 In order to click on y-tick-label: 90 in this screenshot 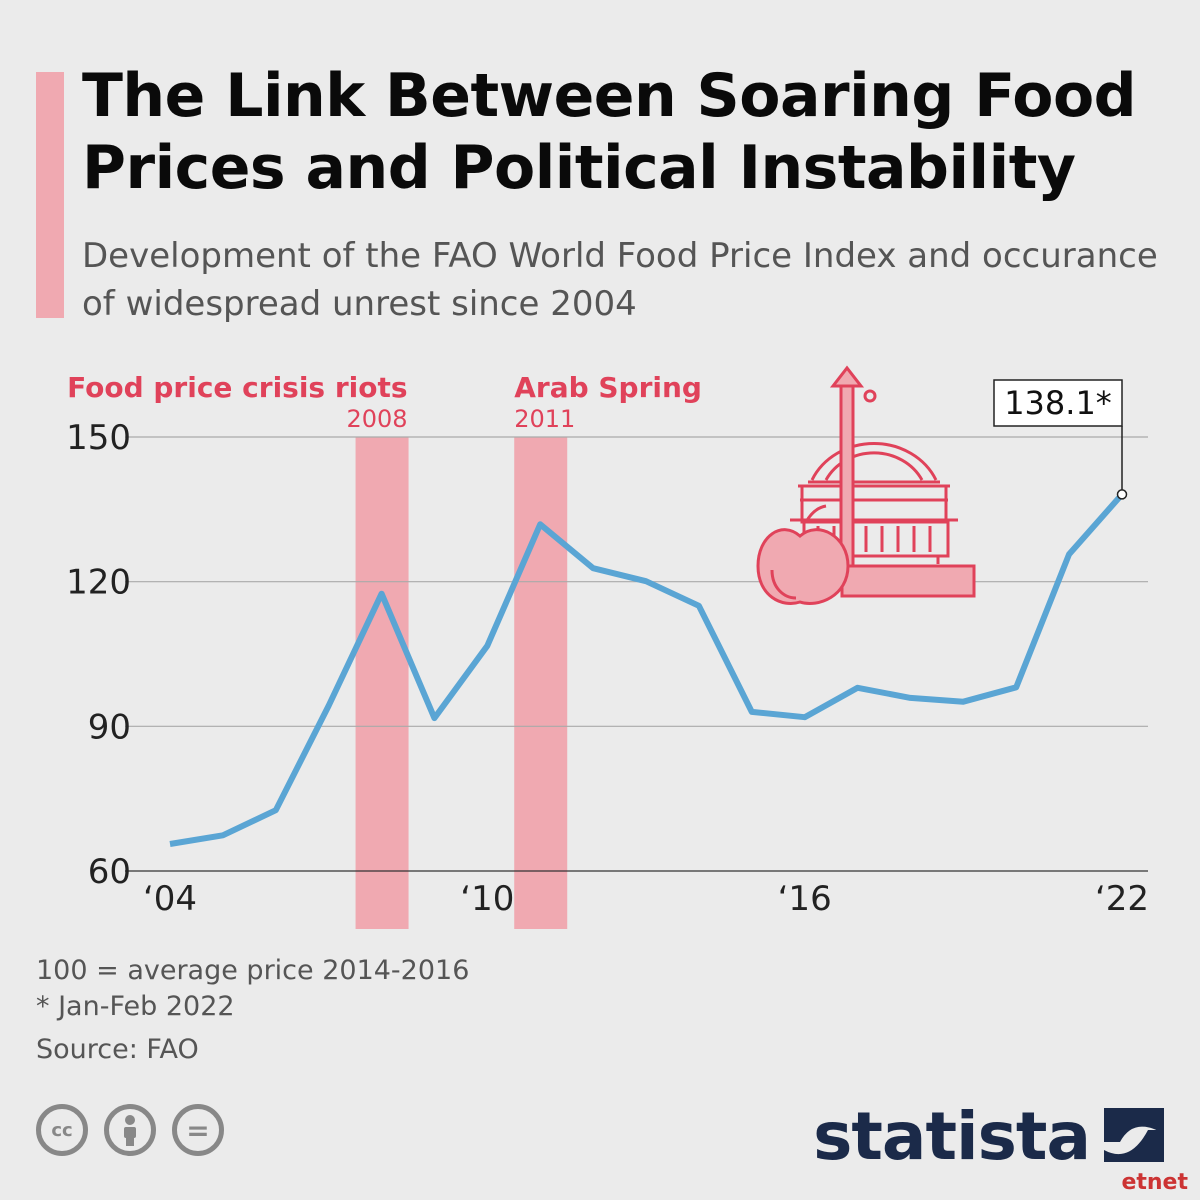, I will do `click(109, 727)`.